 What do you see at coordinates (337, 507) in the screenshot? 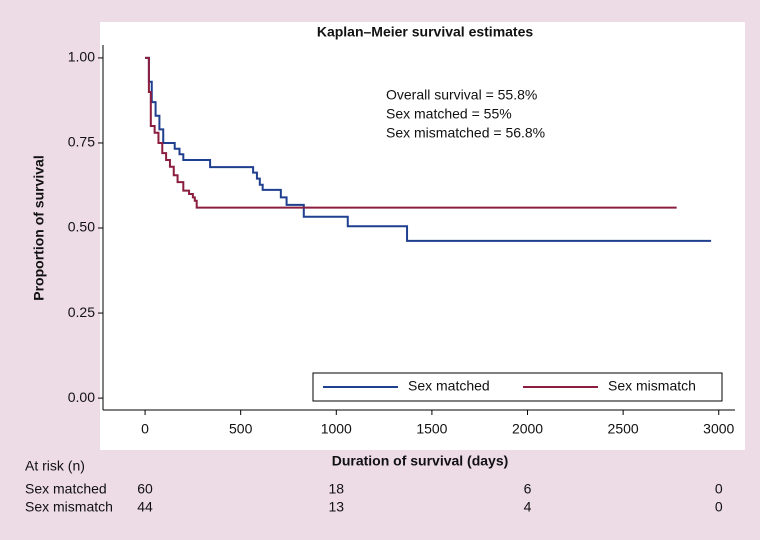
I see `at-risk-count: 13` at bounding box center [337, 507].